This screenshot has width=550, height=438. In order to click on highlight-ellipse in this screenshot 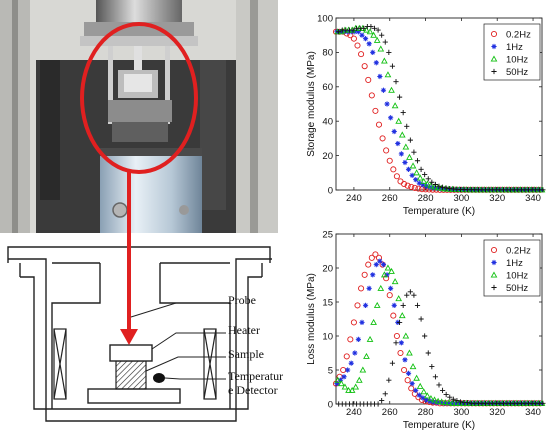, I will do `click(139, 98)`.